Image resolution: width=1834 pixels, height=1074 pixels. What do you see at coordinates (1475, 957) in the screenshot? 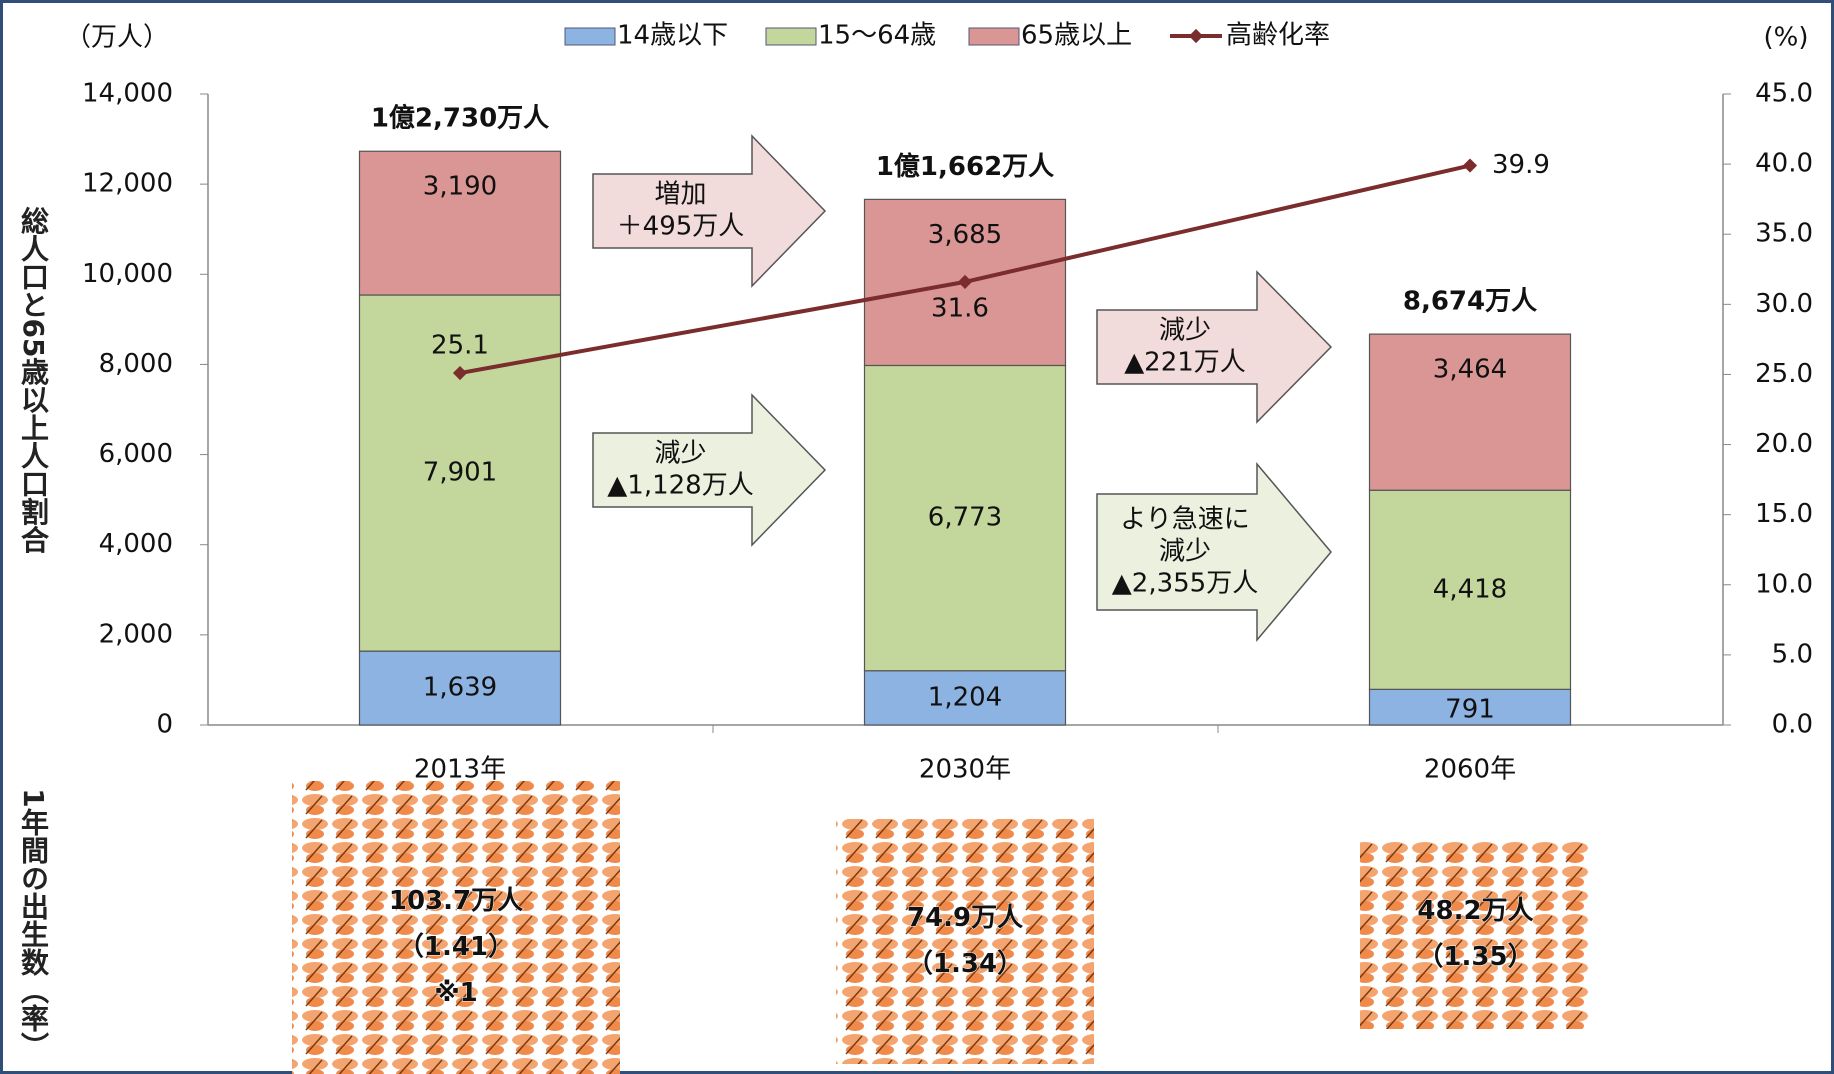
I see `births-text: （1.35）` at bounding box center [1475, 957].